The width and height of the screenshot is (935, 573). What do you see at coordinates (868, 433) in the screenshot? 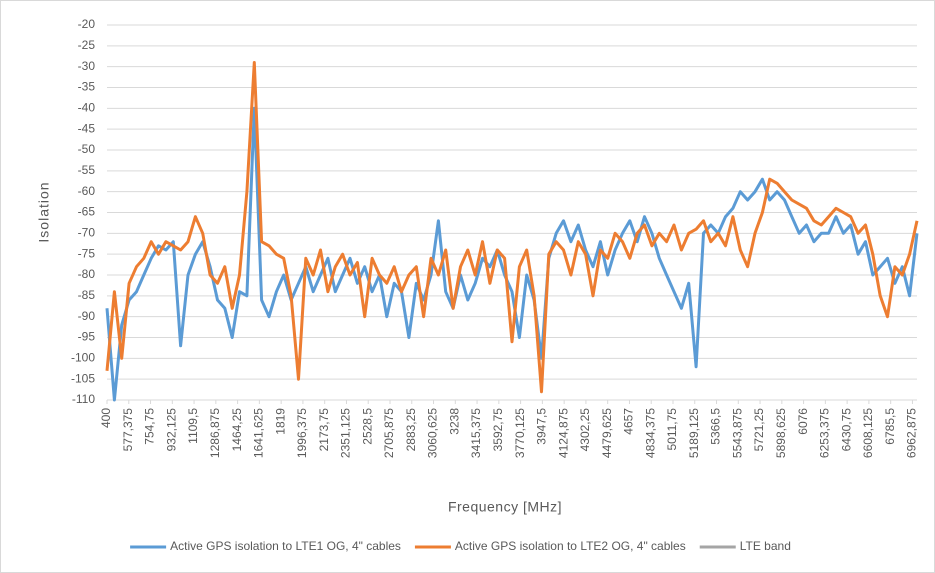
I see `x-tick-label: 6608,125` at bounding box center [868, 433].